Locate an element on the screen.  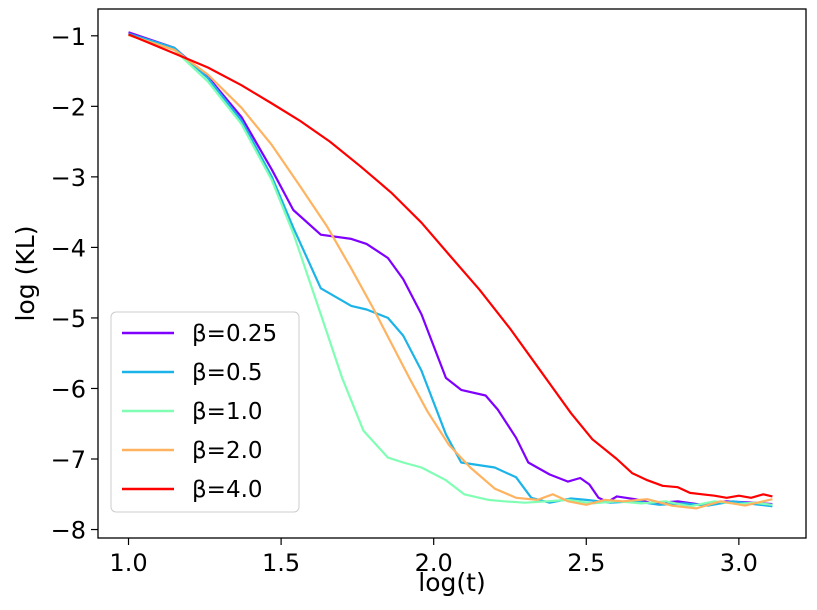
legend-label: β=0.5 is located at coordinates (227, 373).